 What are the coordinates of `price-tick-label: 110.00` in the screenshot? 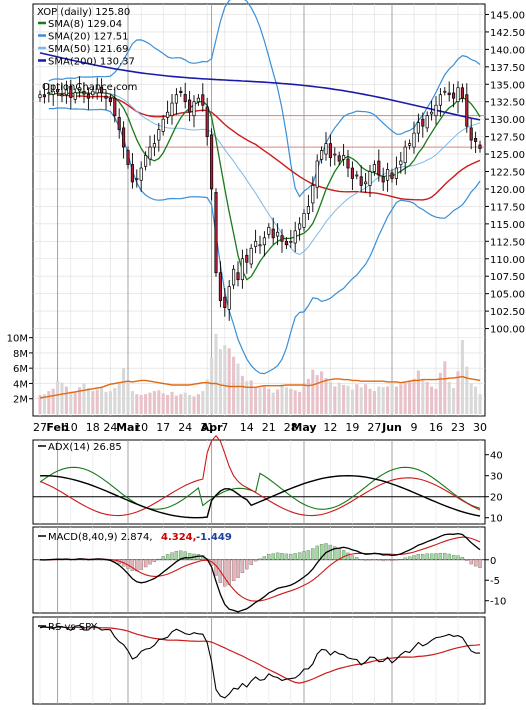 It's located at (507, 260).